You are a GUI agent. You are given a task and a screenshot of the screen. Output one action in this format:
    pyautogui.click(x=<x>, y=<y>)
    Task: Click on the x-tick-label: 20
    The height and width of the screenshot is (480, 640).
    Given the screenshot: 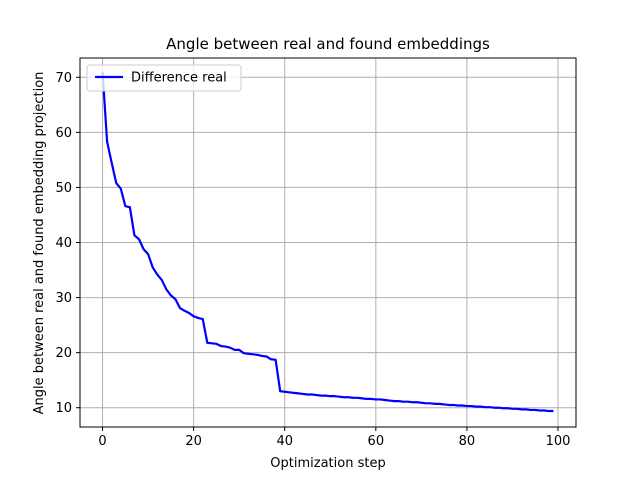 What is the action you would take?
    pyautogui.click(x=193, y=441)
    